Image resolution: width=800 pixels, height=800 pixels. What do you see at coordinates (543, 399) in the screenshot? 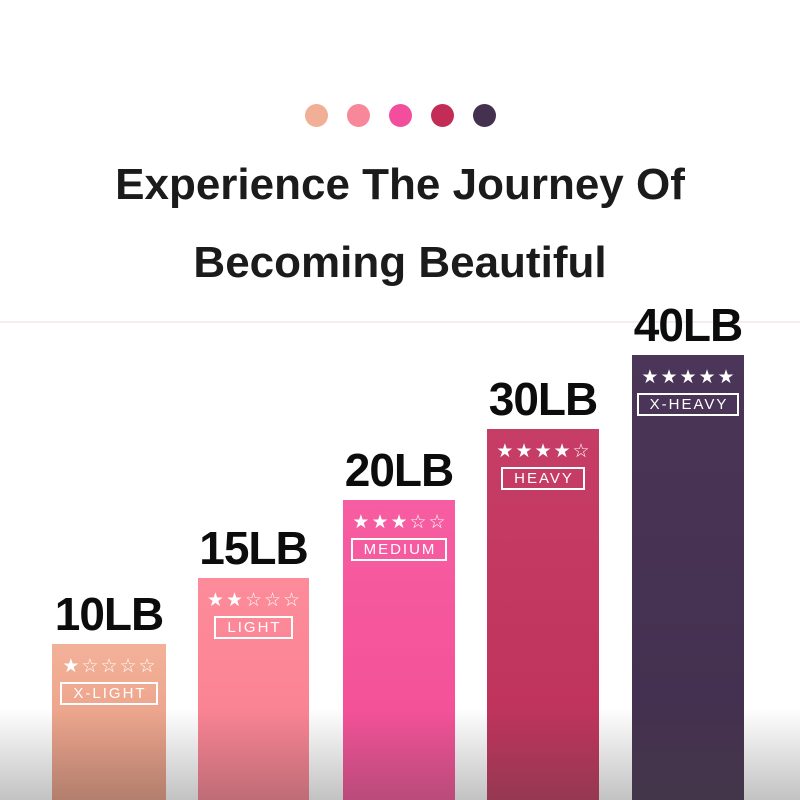
I see `weight-label: 30LB` at bounding box center [543, 399].